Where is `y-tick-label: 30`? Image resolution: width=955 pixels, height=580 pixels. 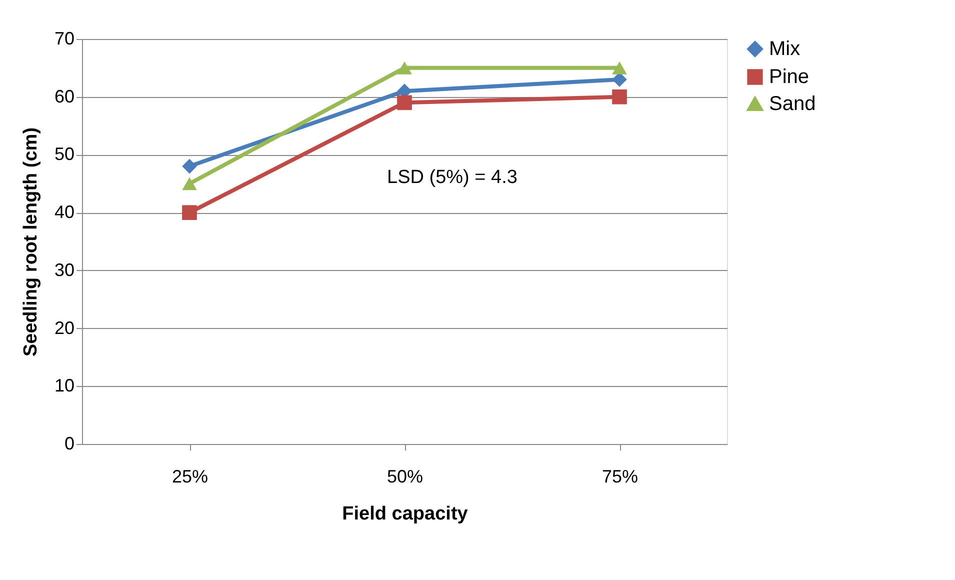 y-tick-label: 30 is located at coordinates (64, 270).